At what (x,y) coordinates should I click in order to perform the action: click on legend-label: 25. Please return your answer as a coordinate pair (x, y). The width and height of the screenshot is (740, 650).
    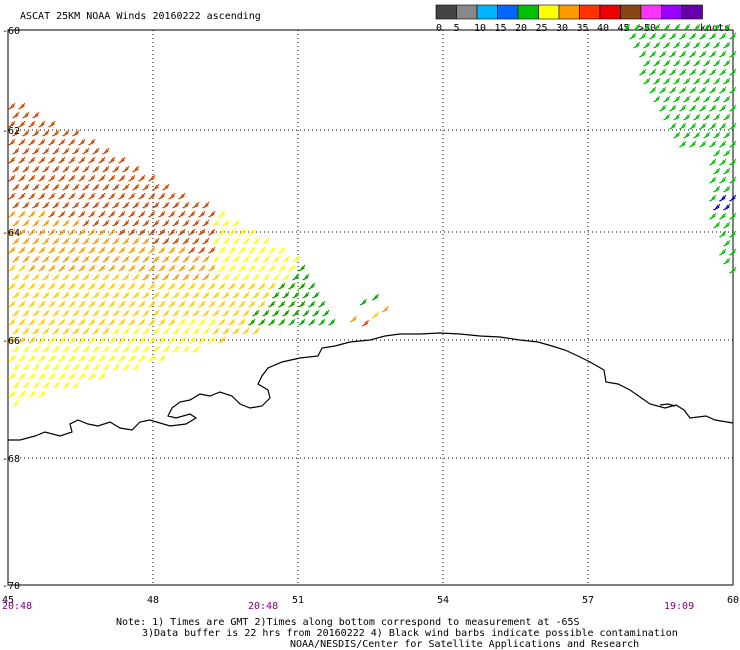
    Looking at the image, I should click on (542, 28).